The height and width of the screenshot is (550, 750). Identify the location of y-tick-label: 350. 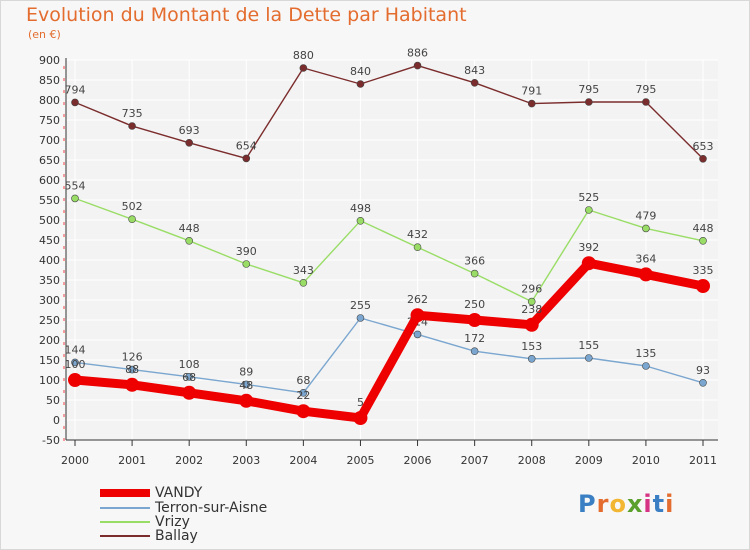
(49, 280).